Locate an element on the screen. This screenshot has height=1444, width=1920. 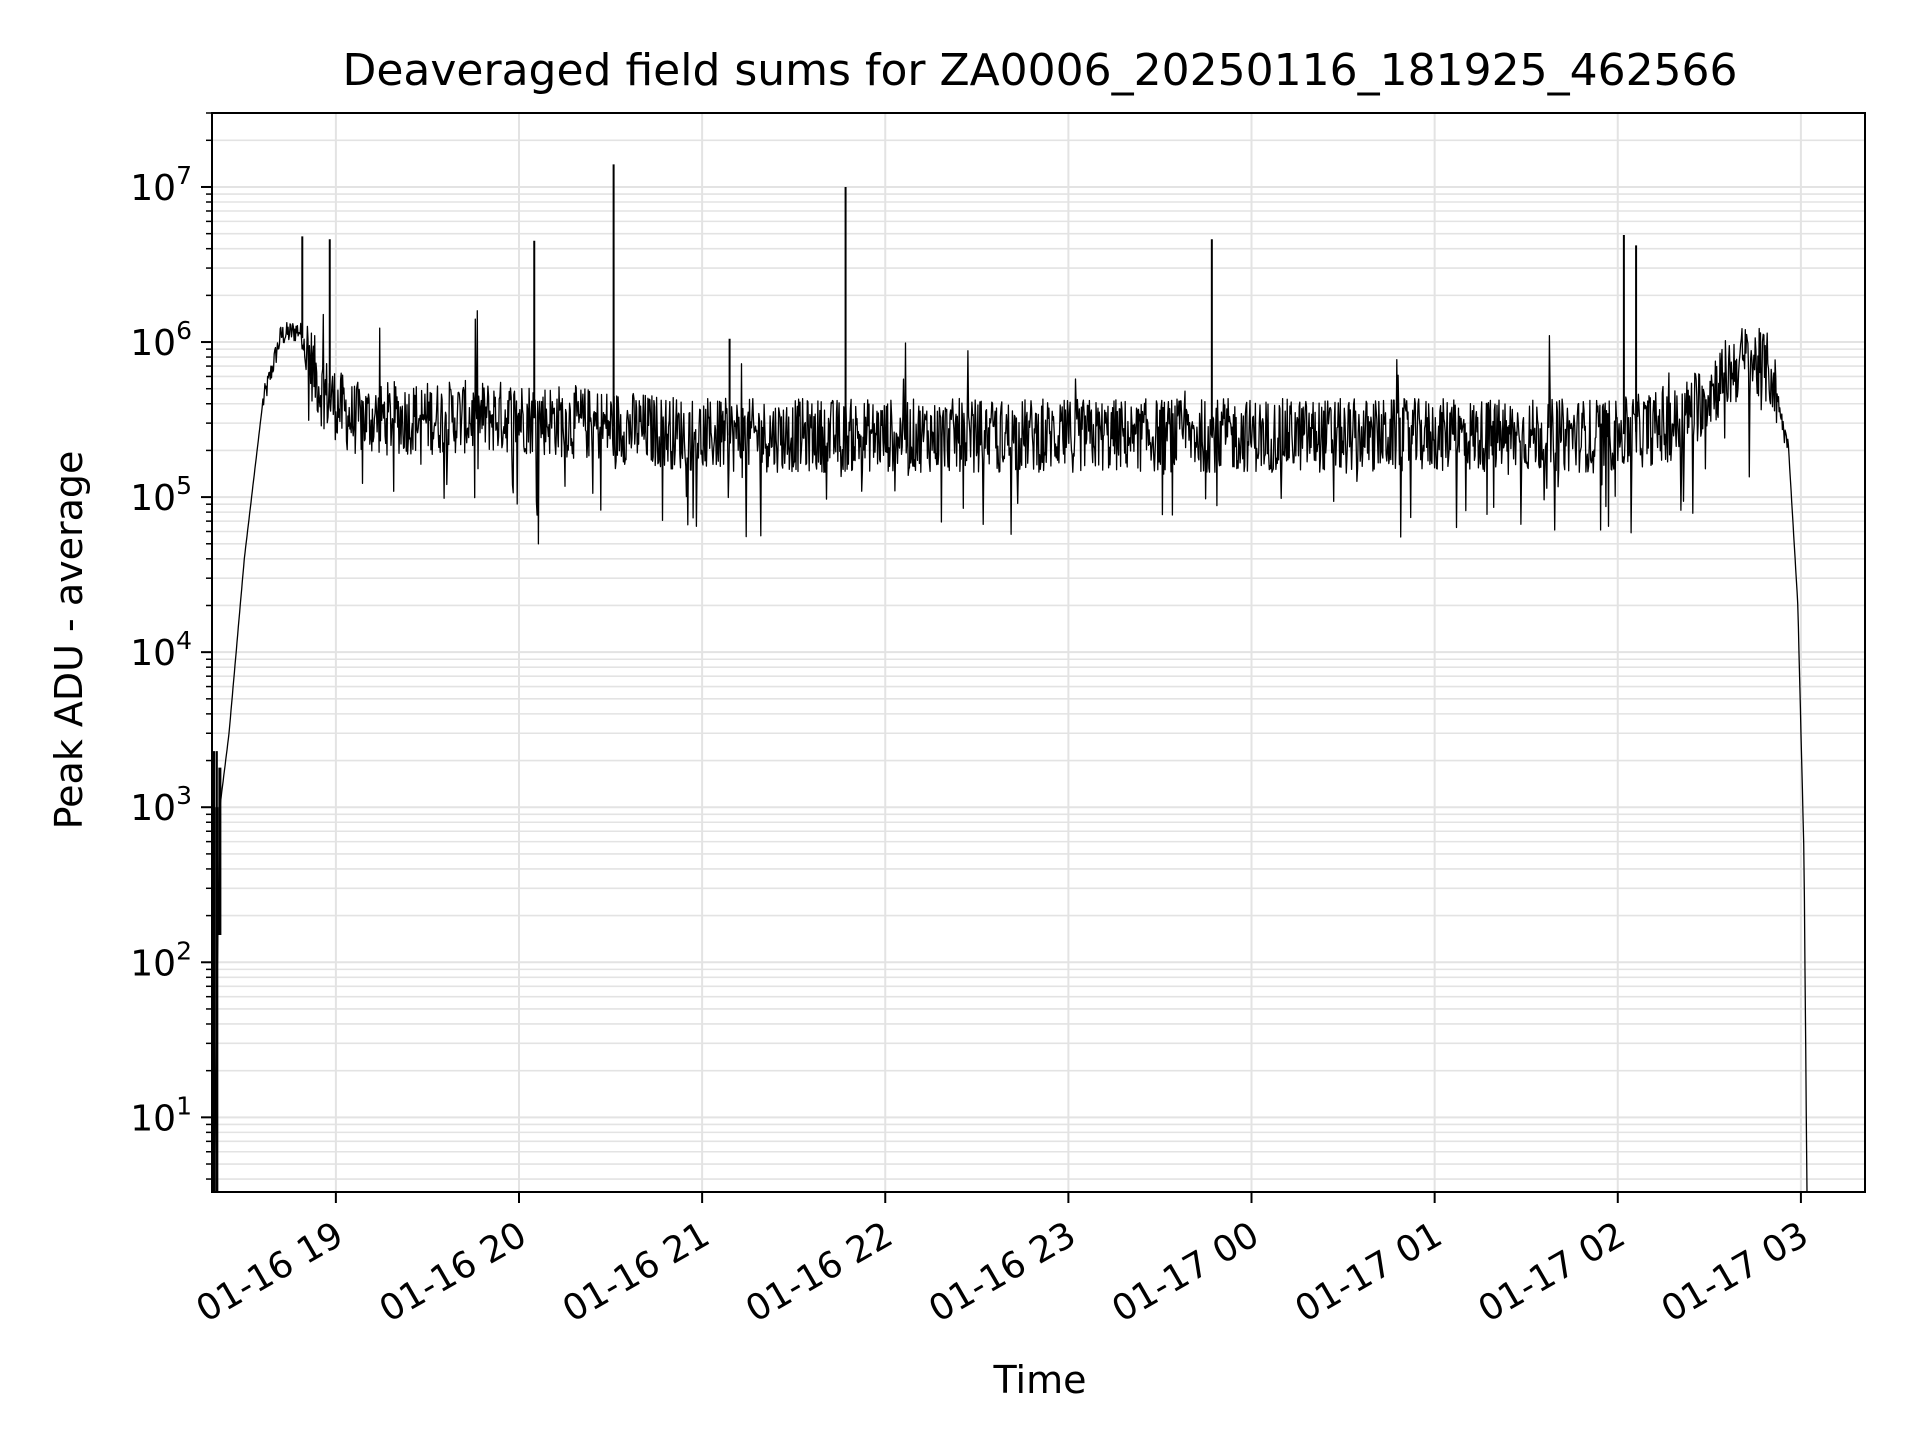
x-tick-label: 01-17 00 is located at coordinates (1185, 1272).